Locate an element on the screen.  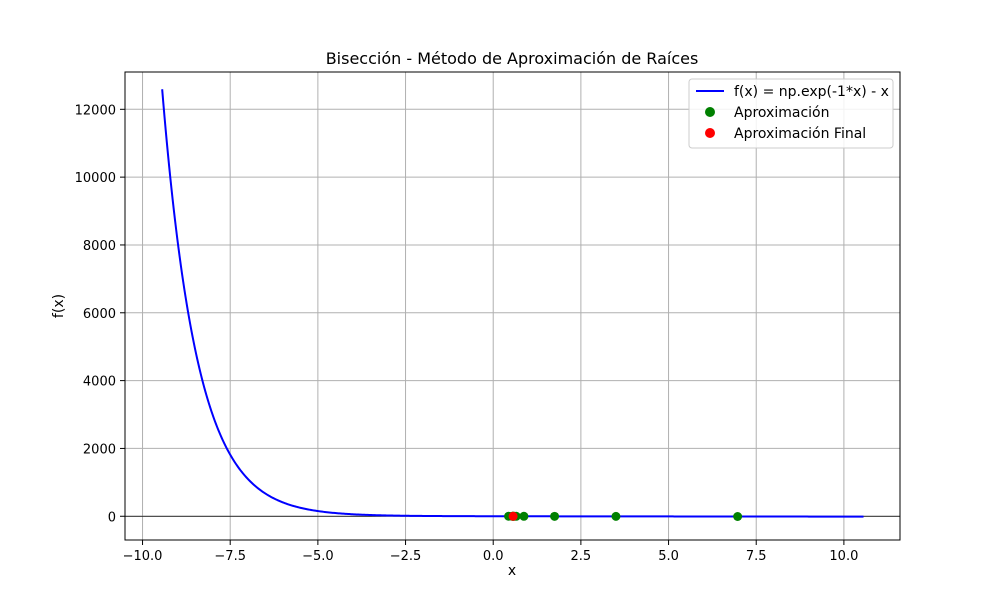
y-tick-label: 4000 is located at coordinates (99, 382).